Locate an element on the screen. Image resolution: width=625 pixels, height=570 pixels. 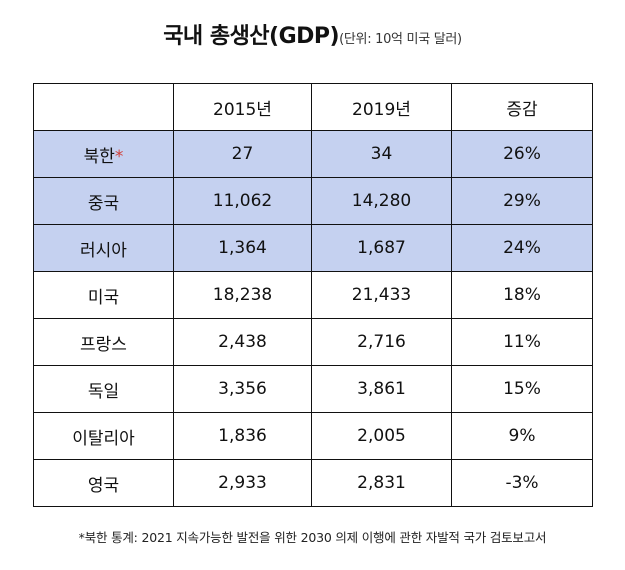
header-row: 2015년 2019년 증감 is located at coordinates (313, 107).